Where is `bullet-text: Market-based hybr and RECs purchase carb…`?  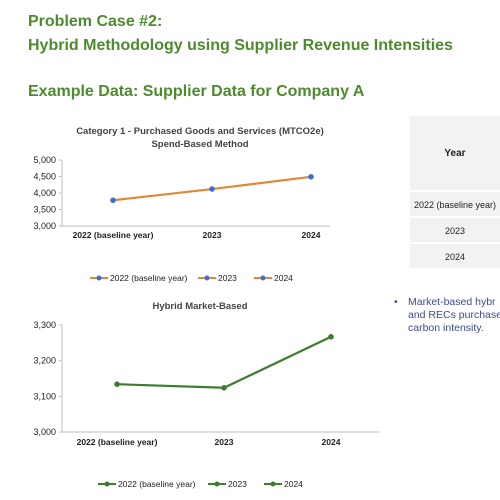
bullet-text: Market-based hybr and RECs purchase carb… is located at coordinates (454, 315).